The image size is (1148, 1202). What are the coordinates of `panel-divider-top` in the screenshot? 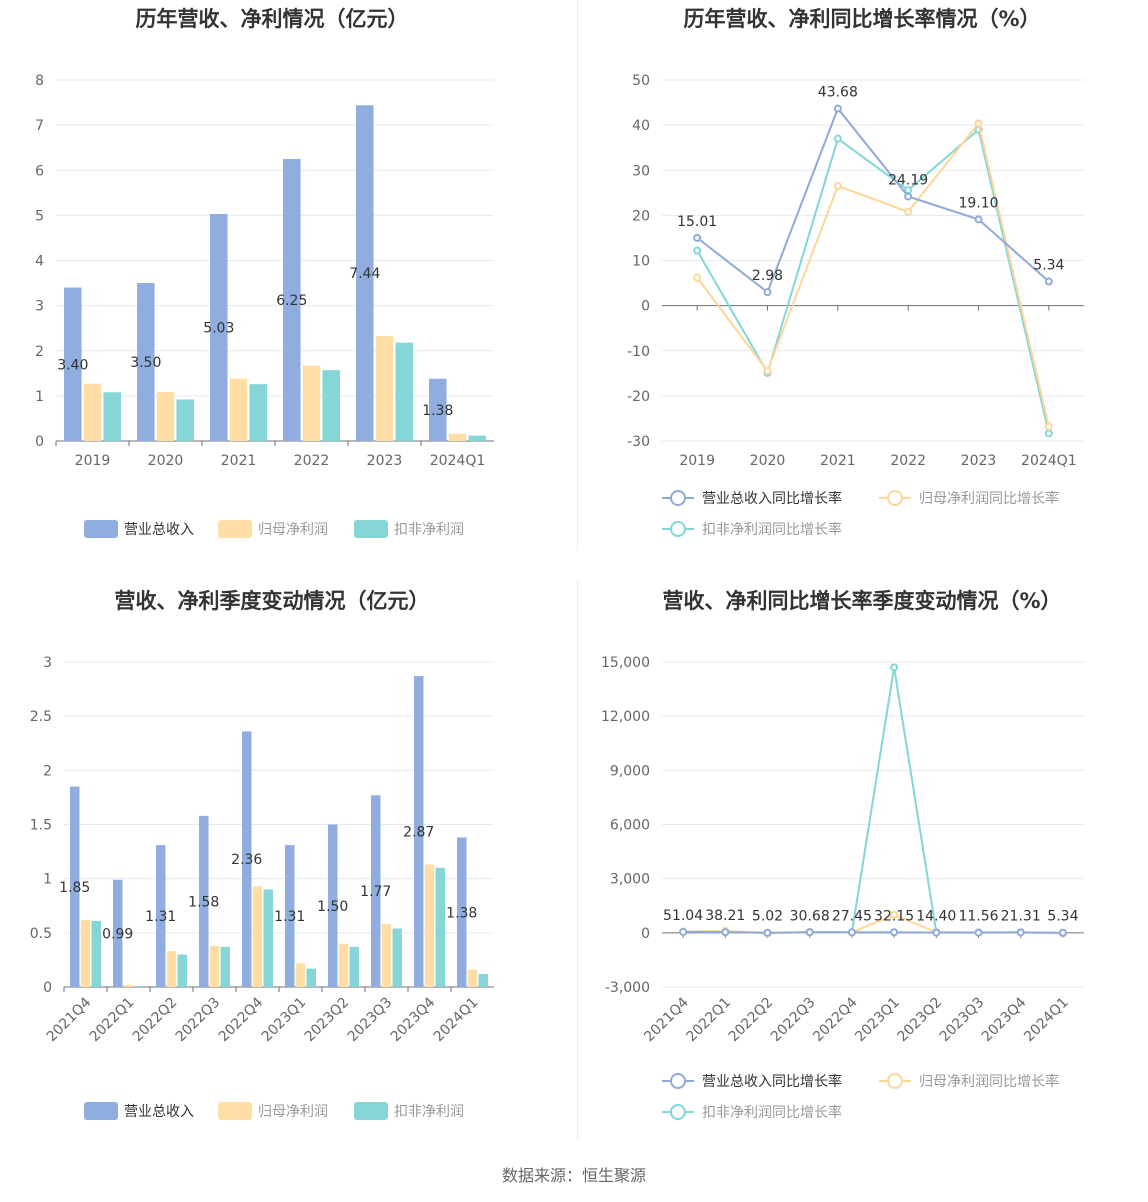 It's located at (577, 275).